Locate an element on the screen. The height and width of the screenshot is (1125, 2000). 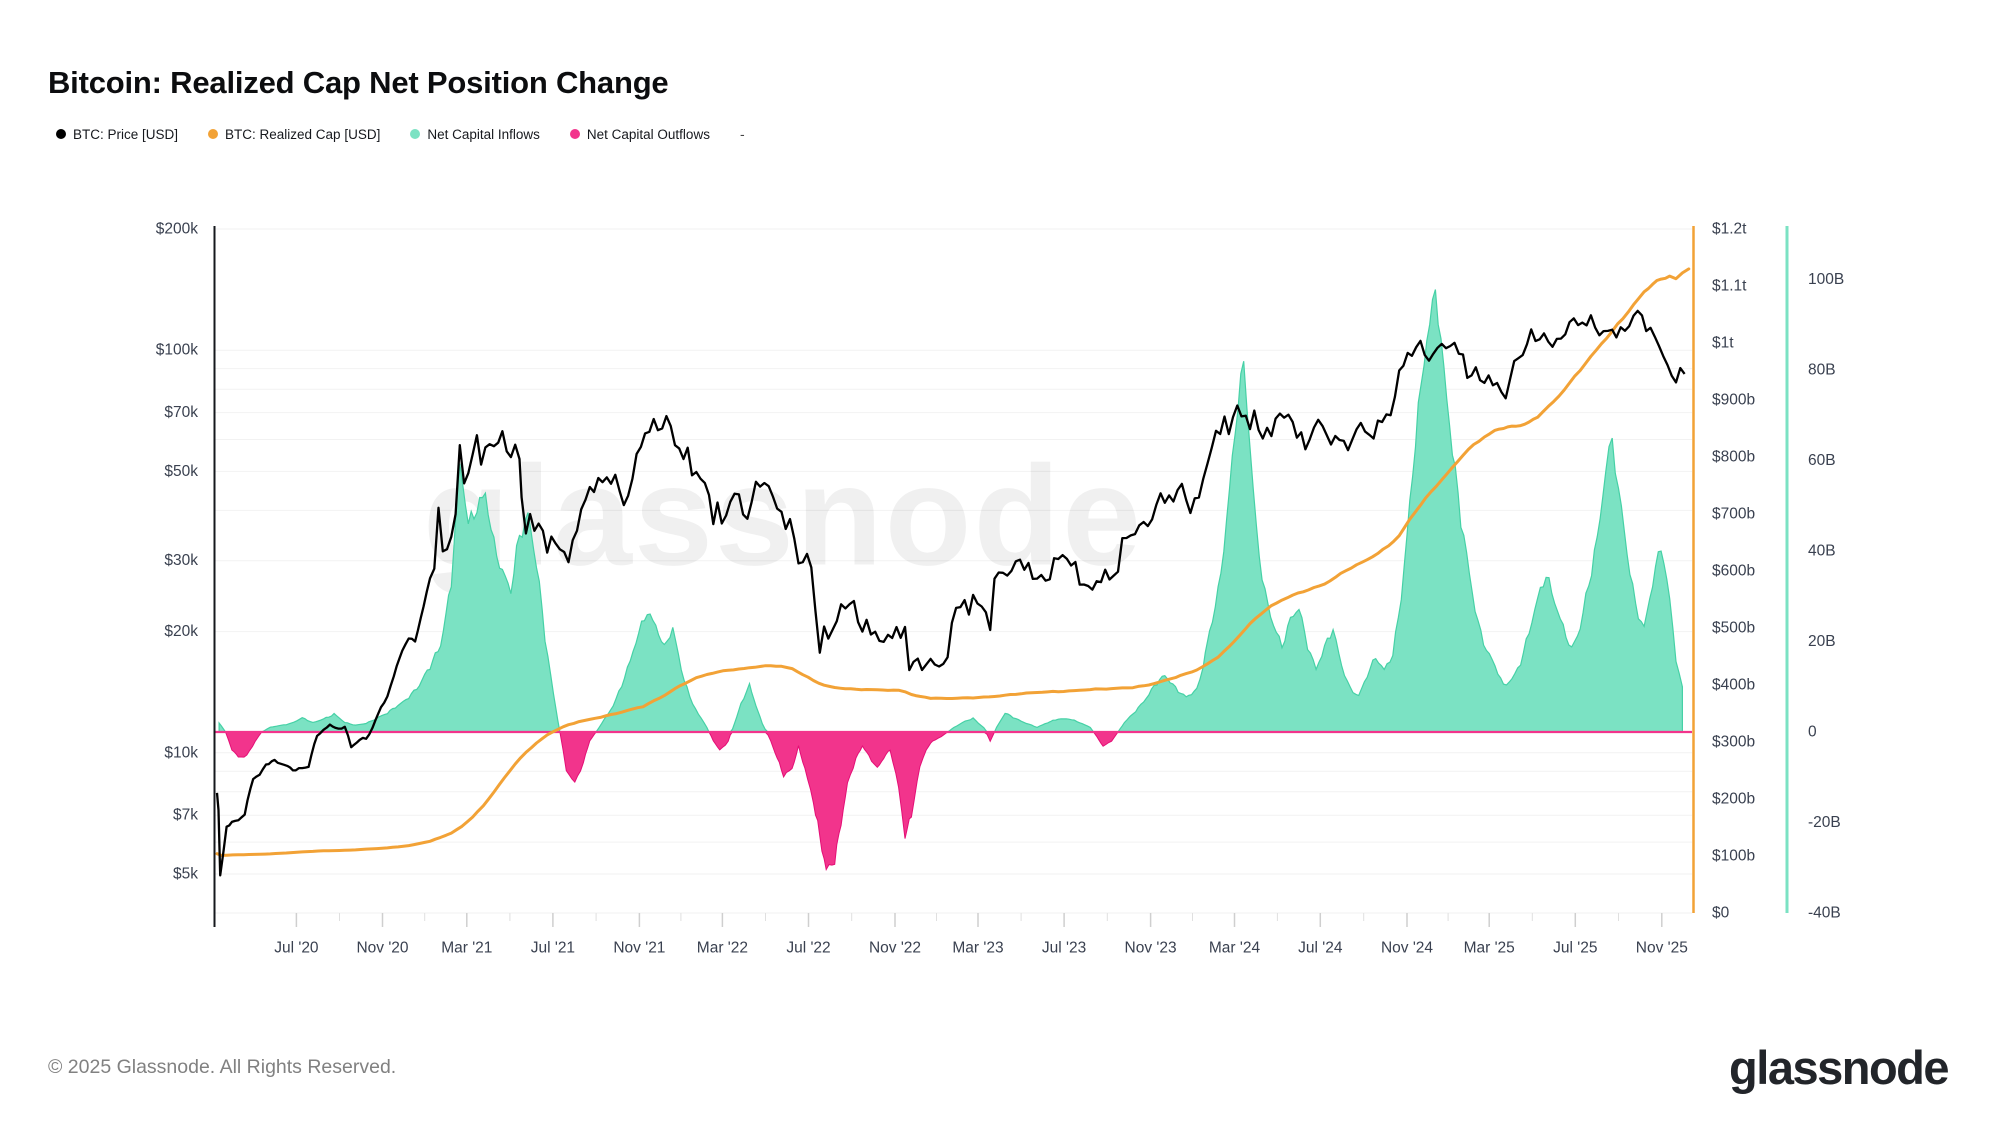
copyright-text: © 2025 Glassnode. All Rights Reserved. is located at coordinates (222, 1067).